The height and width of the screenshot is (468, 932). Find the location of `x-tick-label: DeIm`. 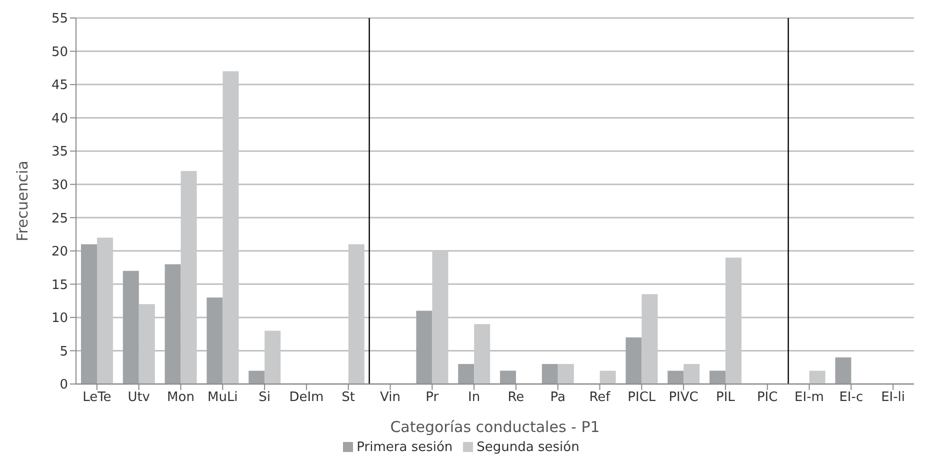

x-tick-label: DeIm is located at coordinates (306, 398).